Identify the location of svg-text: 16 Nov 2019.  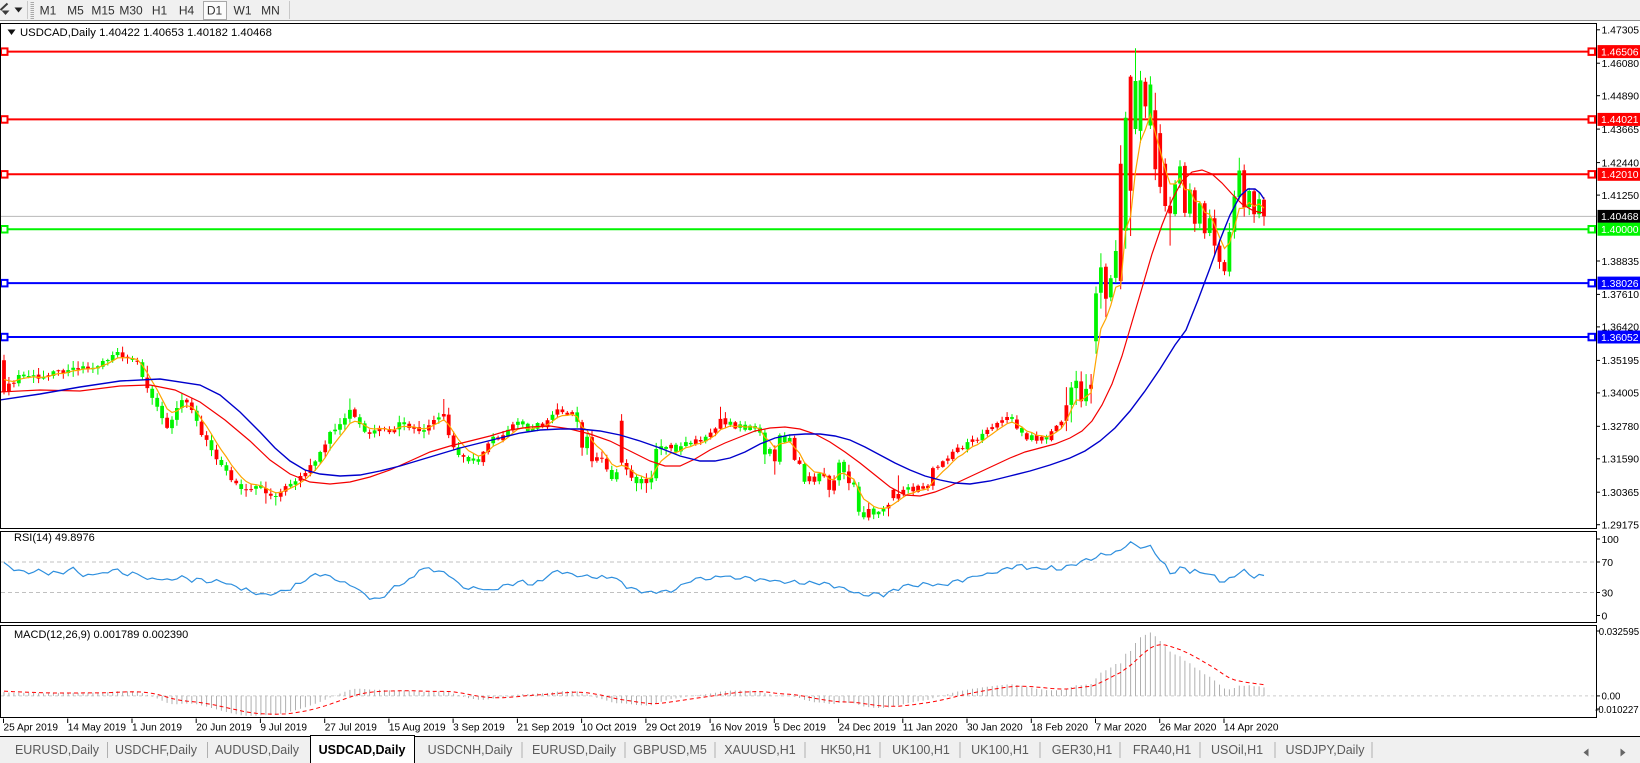
(739, 728).